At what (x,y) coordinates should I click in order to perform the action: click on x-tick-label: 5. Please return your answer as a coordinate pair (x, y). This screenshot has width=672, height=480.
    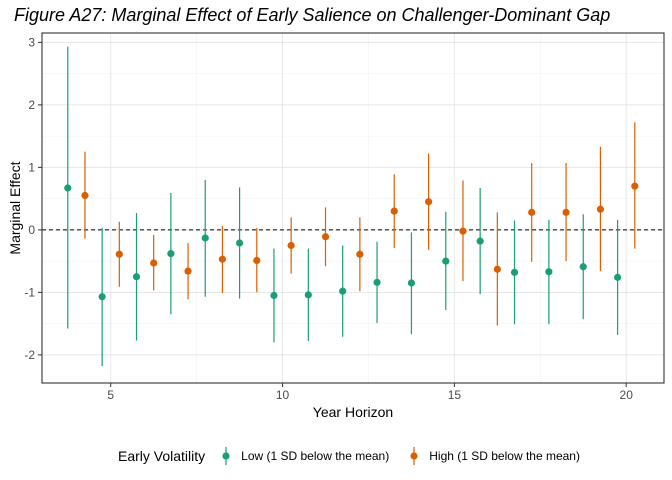
    Looking at the image, I should click on (110, 395).